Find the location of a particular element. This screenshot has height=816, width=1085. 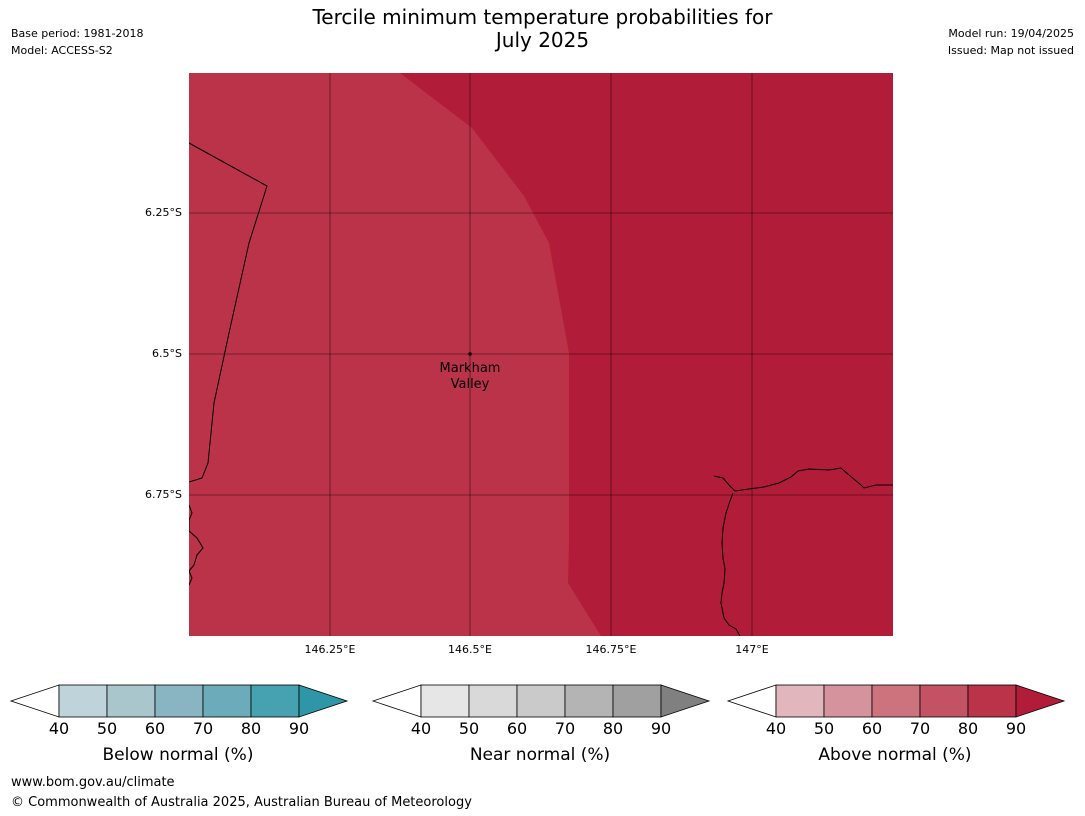

footer-url: www.bom.gov.au/climate is located at coordinates (93, 782).